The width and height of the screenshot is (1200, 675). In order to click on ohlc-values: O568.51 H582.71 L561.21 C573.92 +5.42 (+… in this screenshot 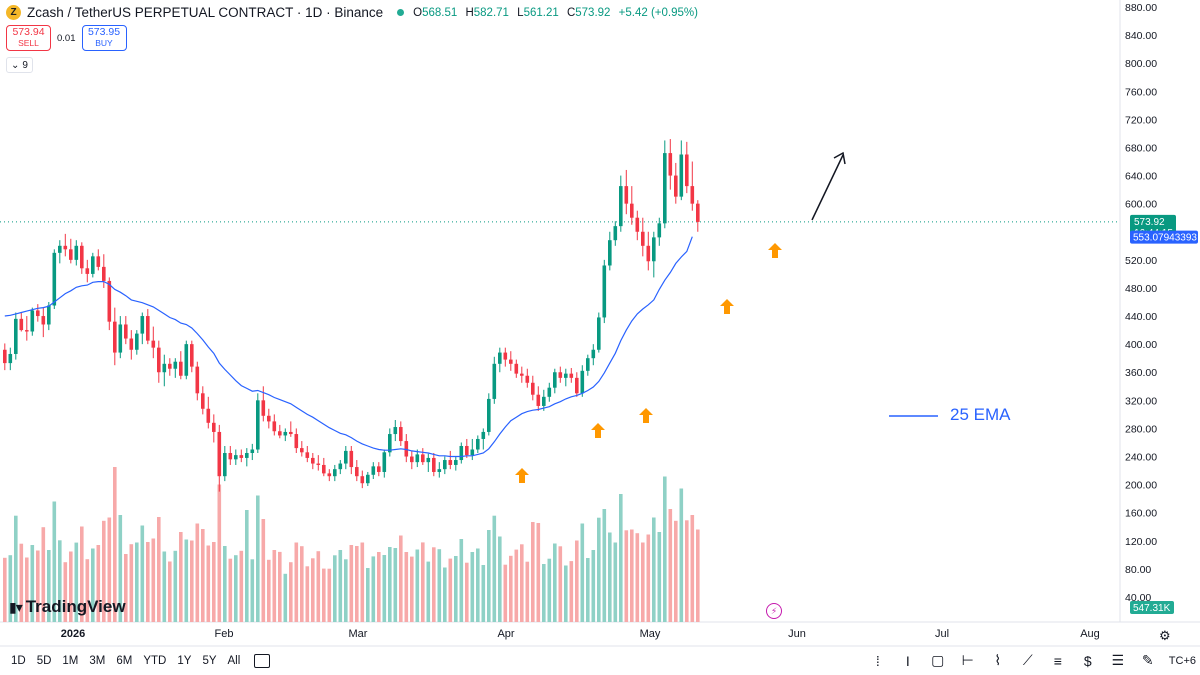, I will do `click(558, 13)`.